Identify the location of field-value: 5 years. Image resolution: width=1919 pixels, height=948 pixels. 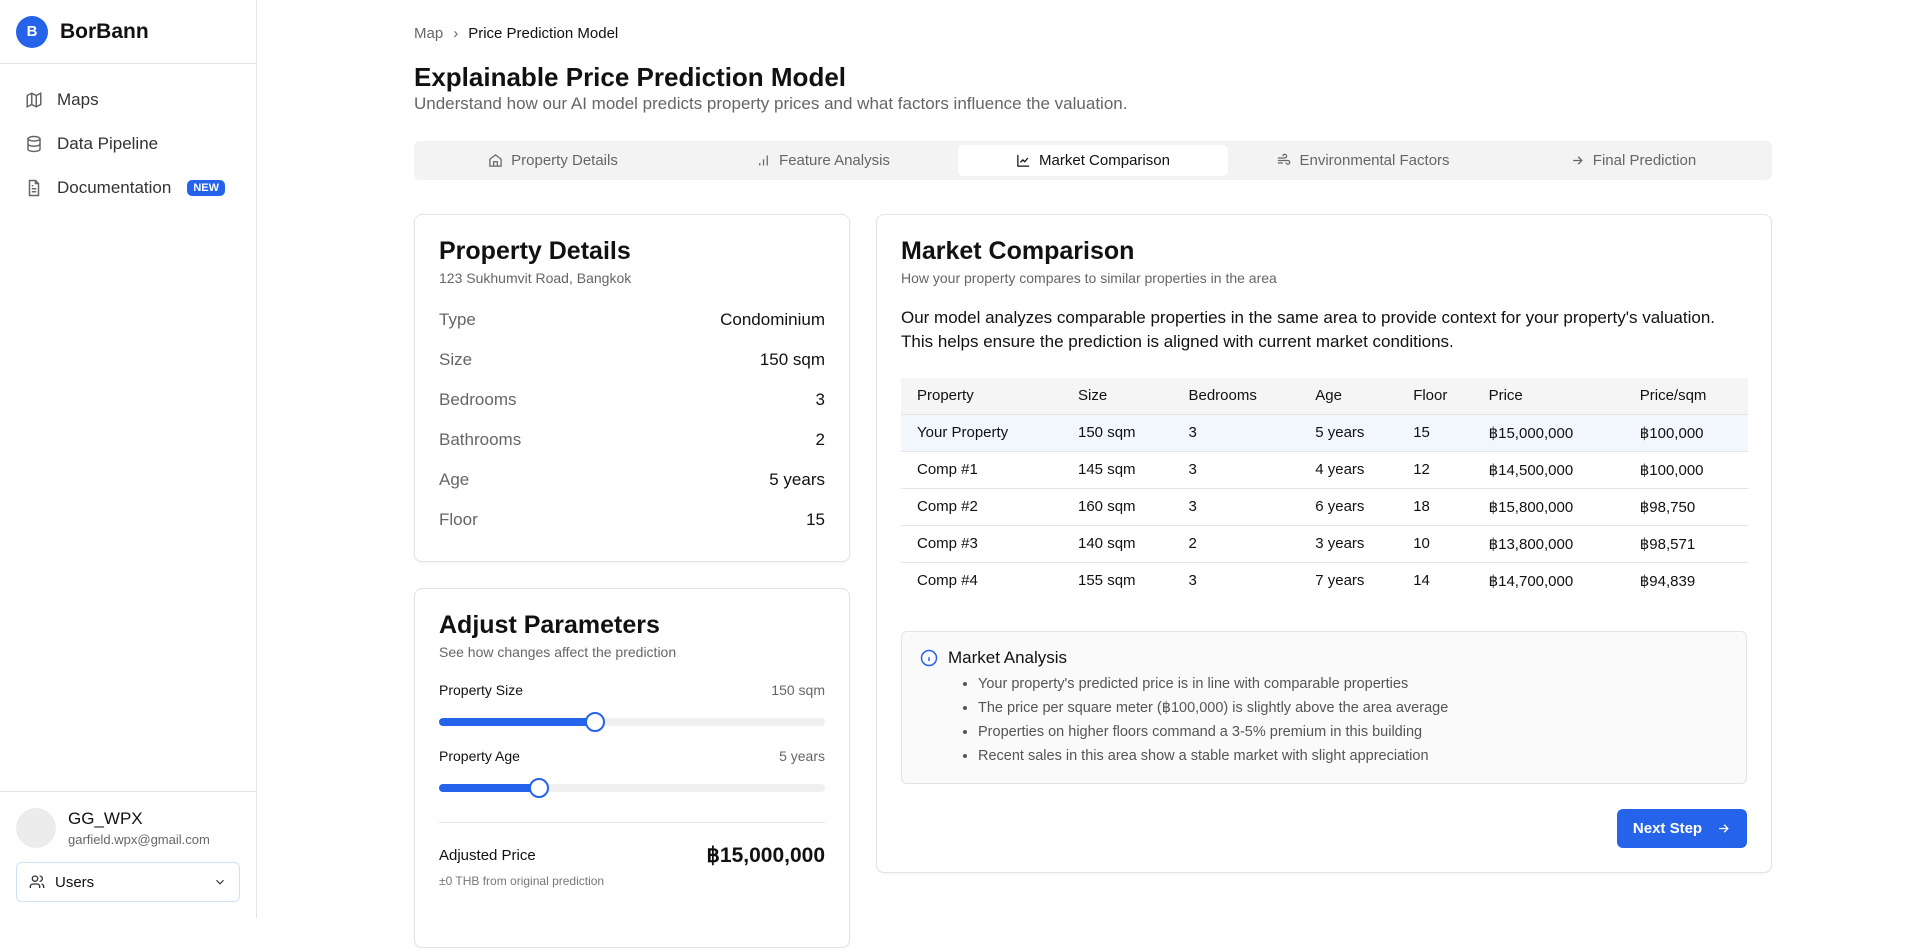
(797, 479).